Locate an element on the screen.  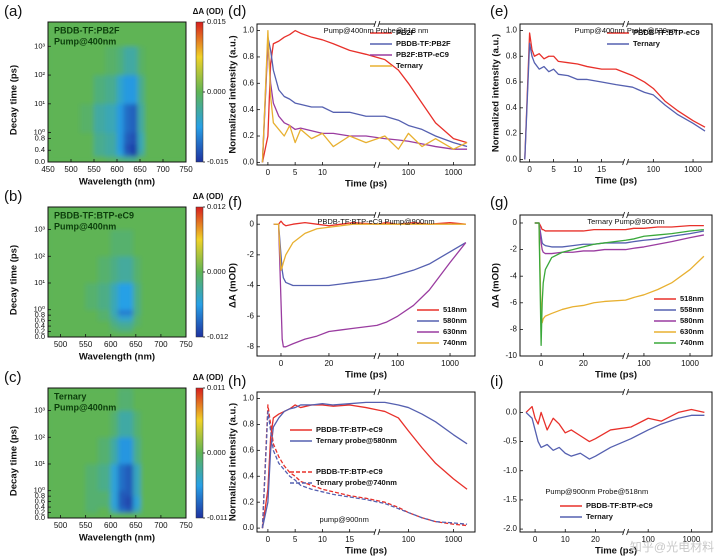
annotation: PBDB-TF:BTP-eC9 Pump@900nm is located at coordinates (375, 221).